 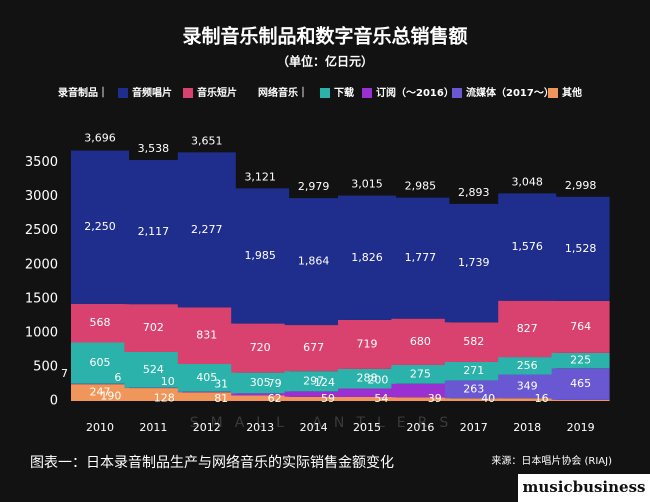 What do you see at coordinates (474, 192) in the screenshot?
I see `total-label: 2,893` at bounding box center [474, 192].